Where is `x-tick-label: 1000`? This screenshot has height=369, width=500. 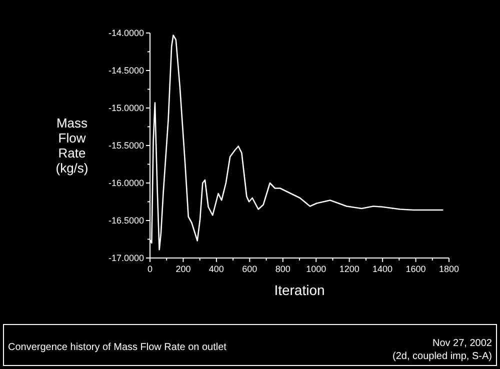
x-tick-label: 1000 is located at coordinates (316, 269).